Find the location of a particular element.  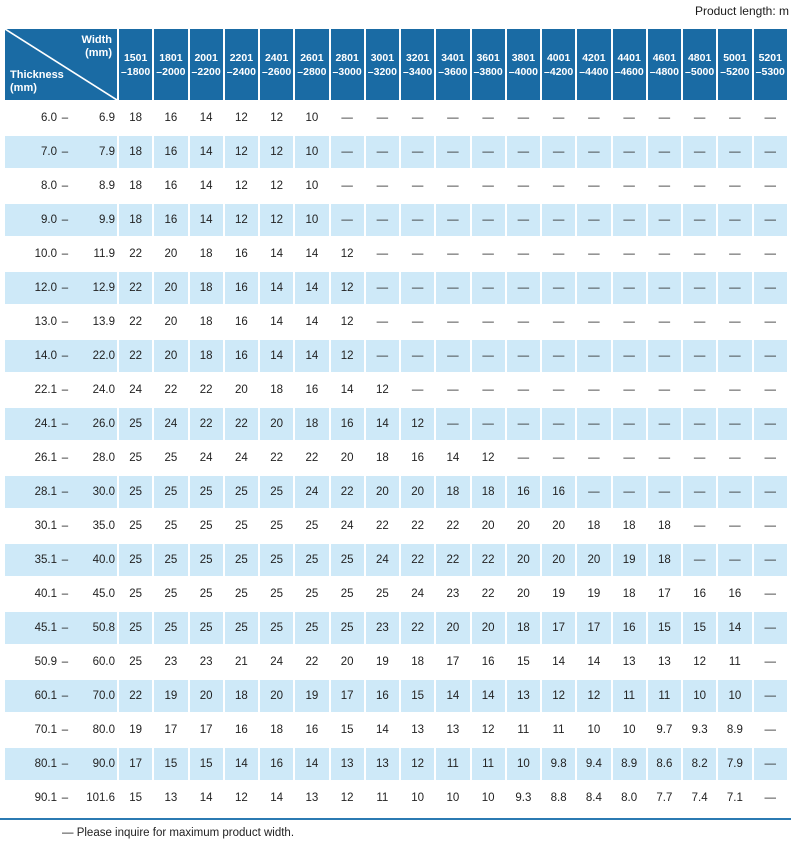

length-value-cell: 15 is located at coordinates (664, 628).